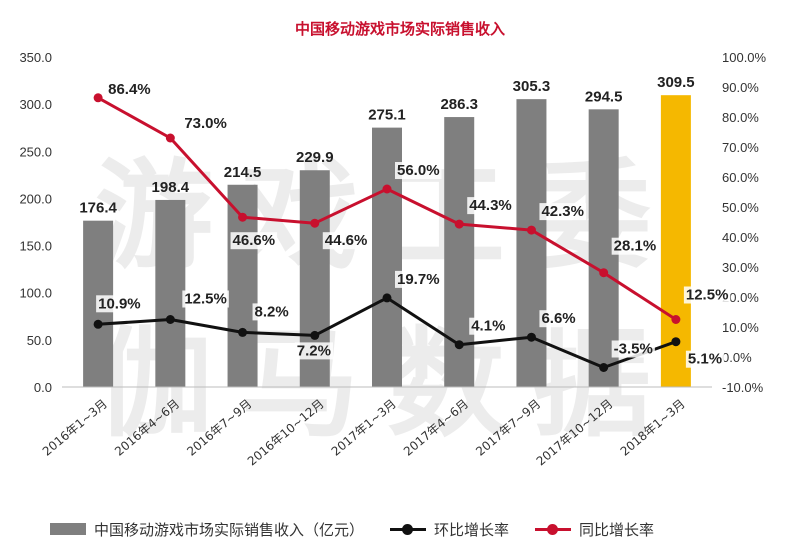 The width and height of the screenshot is (800, 549). Describe the element at coordinates (740, 327) in the screenshot. I see `y-right-tick-label: 10.0%` at that location.